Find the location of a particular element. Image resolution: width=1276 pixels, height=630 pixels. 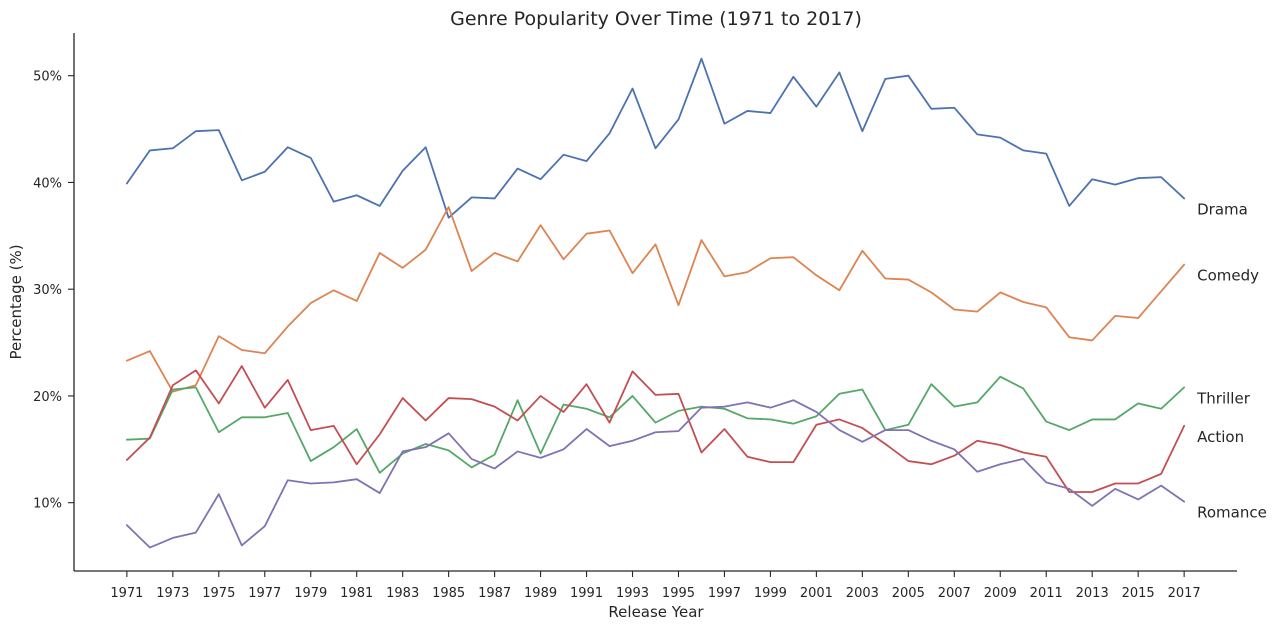

x-tick-label: 1993 is located at coordinates (632, 593).